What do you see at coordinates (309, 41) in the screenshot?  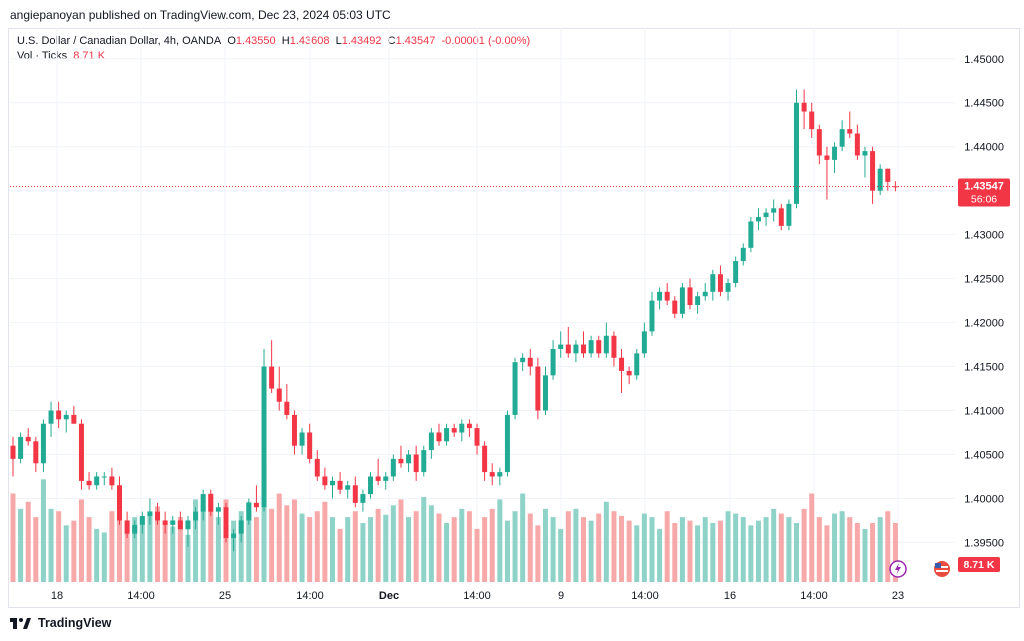 I see `high-value: 1.43608` at bounding box center [309, 41].